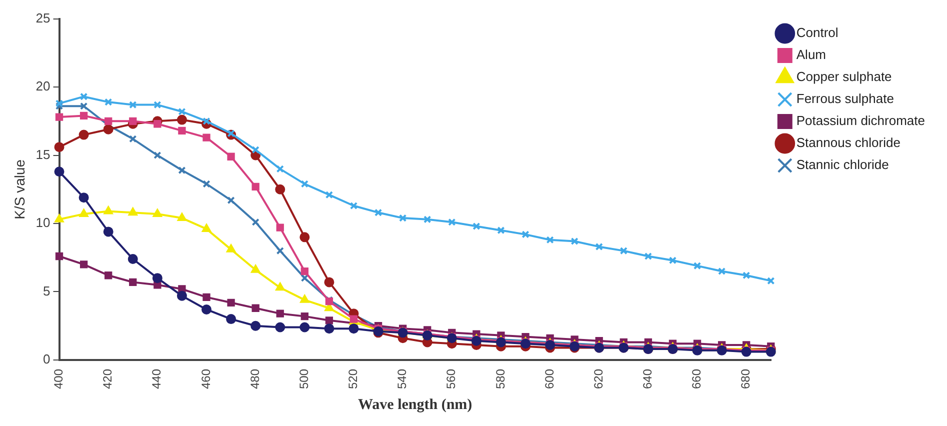 This screenshot has height=426, width=947. Describe the element at coordinates (303, 379) in the screenshot. I see `x-tick-label: 500` at that location.